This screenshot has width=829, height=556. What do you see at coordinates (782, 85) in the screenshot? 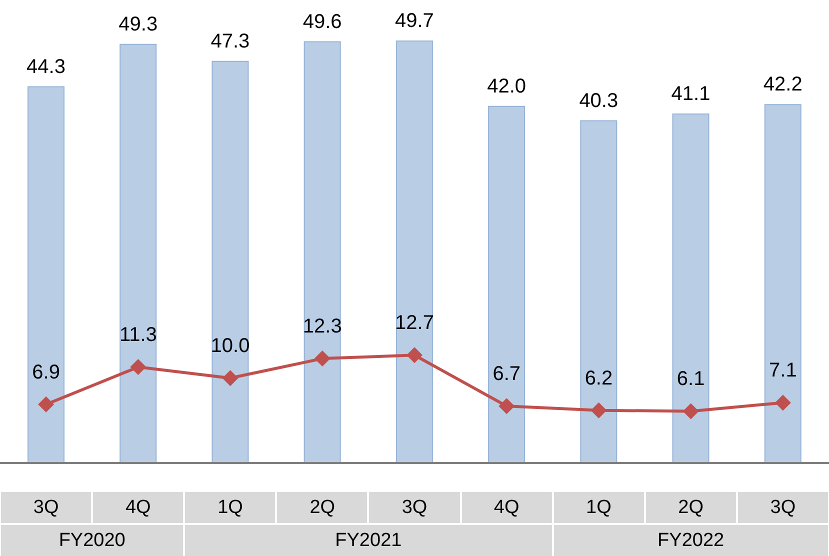
I see `data-label: 42.2` at bounding box center [782, 85].